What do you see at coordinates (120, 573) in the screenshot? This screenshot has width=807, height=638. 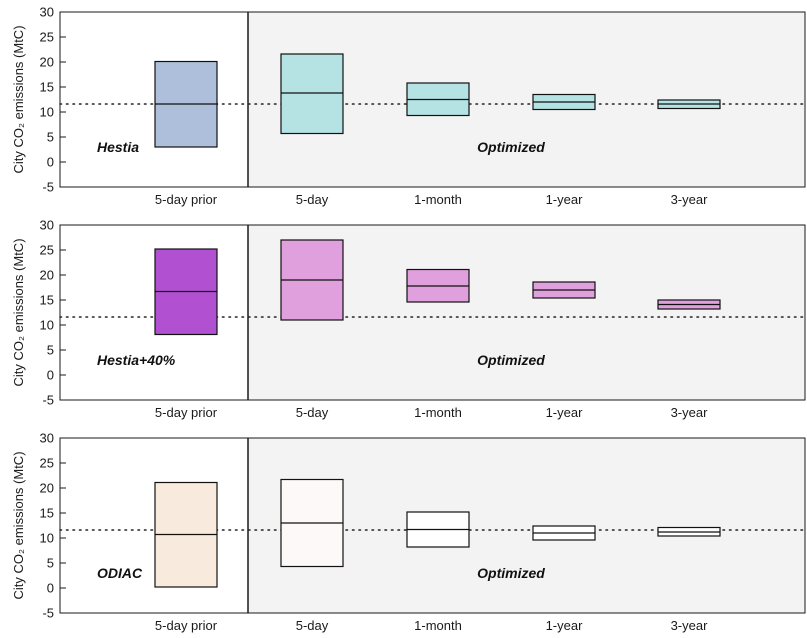 I see `panel-label: ODIAC` at bounding box center [120, 573].